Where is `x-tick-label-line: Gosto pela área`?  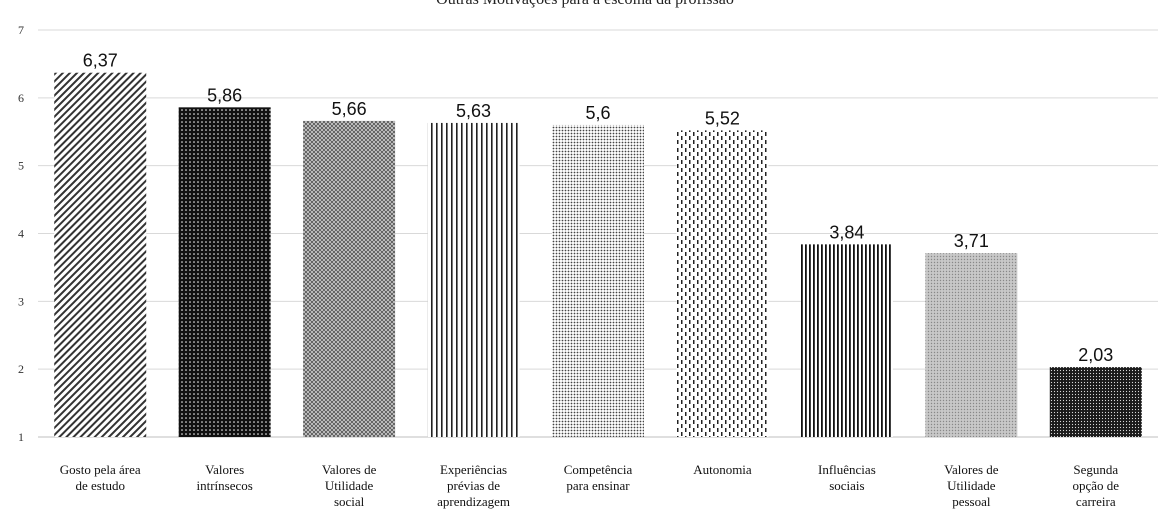 x-tick-label-line: Gosto pela área is located at coordinates (100, 469).